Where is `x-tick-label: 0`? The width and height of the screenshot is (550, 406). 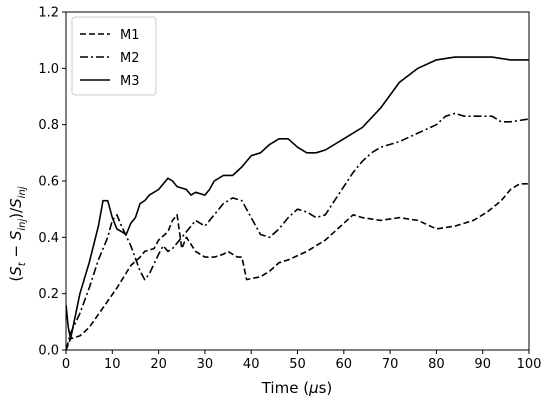
x-tick-label: 0 is located at coordinates (66, 364).